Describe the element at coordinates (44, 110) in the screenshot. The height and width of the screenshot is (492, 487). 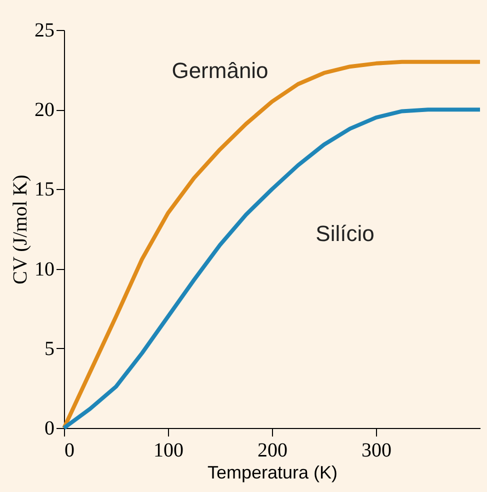
I see `y-tick-label: 20` at that location.